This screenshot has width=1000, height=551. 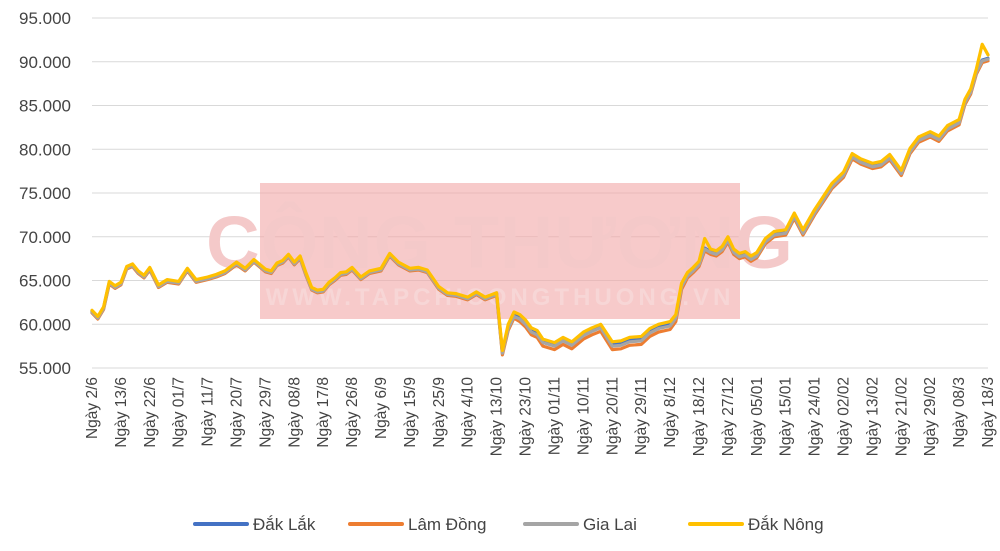 I want to click on x-tick-label: Ngày 13/02, so click(x=872, y=416).